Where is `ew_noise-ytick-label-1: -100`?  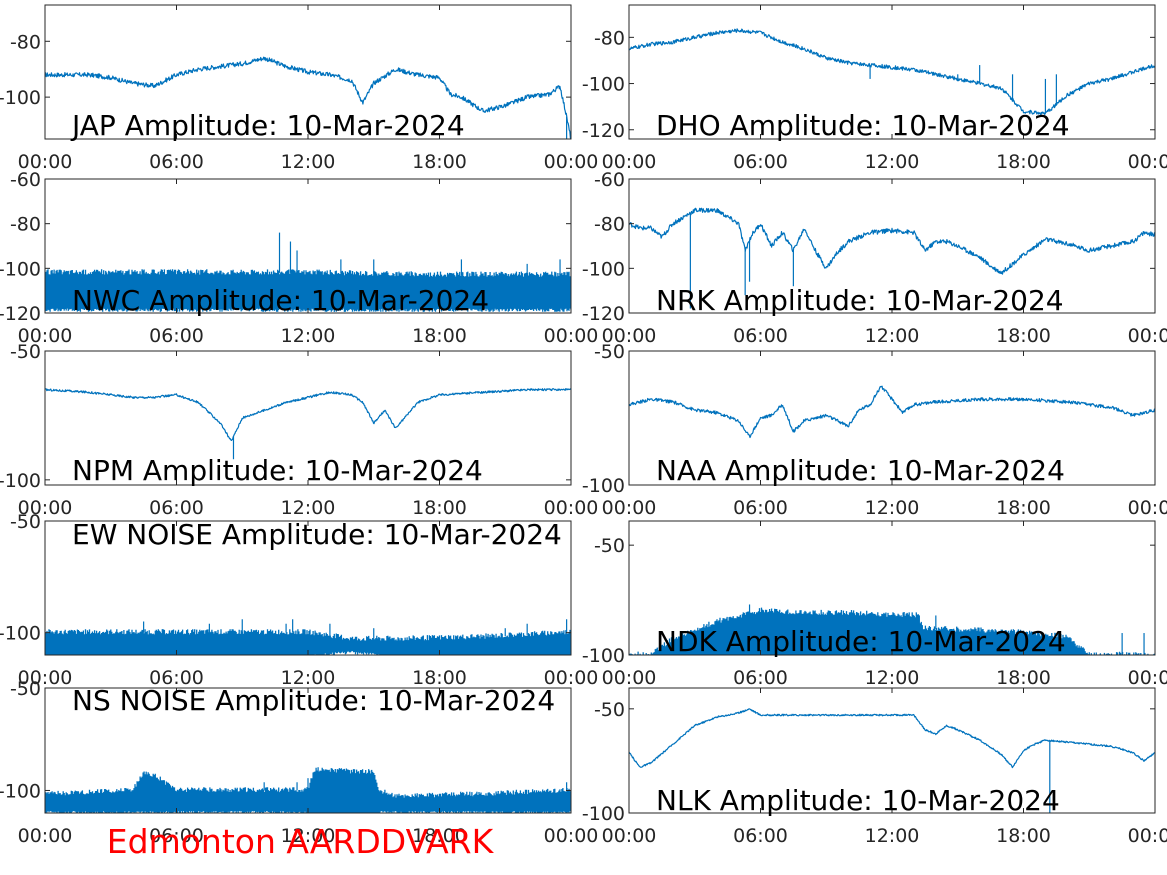
ew_noise-ytick-label-1: -100 is located at coordinates (20, 634).